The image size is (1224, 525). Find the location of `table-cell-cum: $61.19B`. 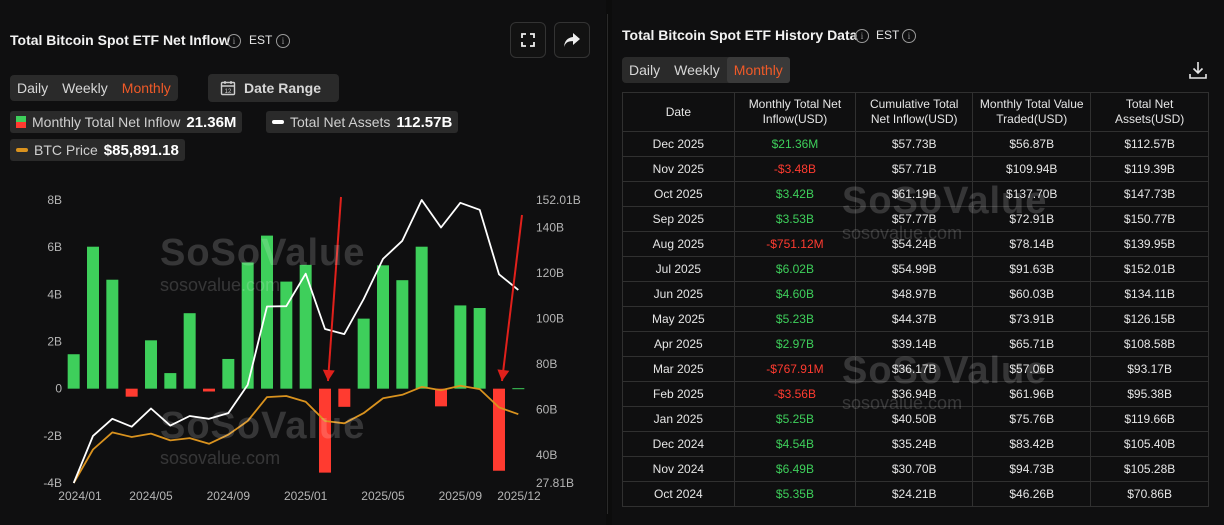

table-cell-cum: $61.19B is located at coordinates (914, 194).